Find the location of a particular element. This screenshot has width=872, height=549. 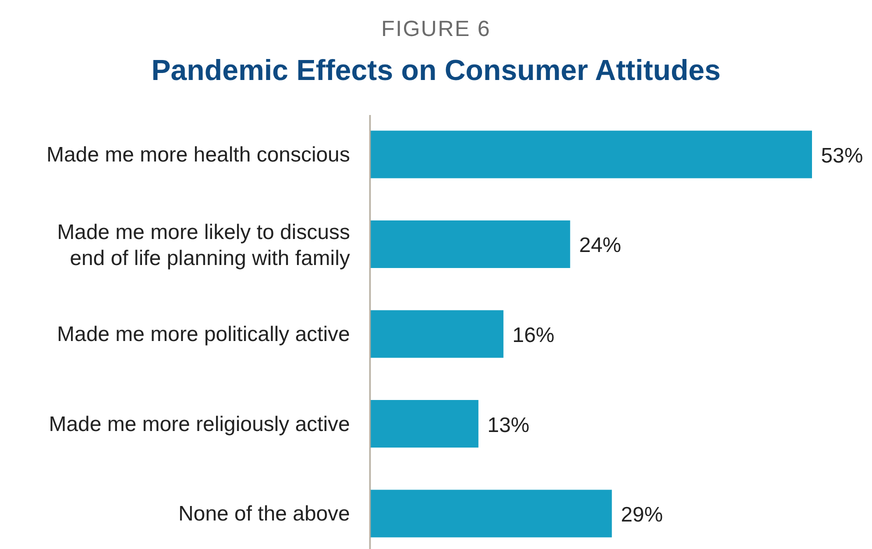

data-label: 53% is located at coordinates (842, 156).